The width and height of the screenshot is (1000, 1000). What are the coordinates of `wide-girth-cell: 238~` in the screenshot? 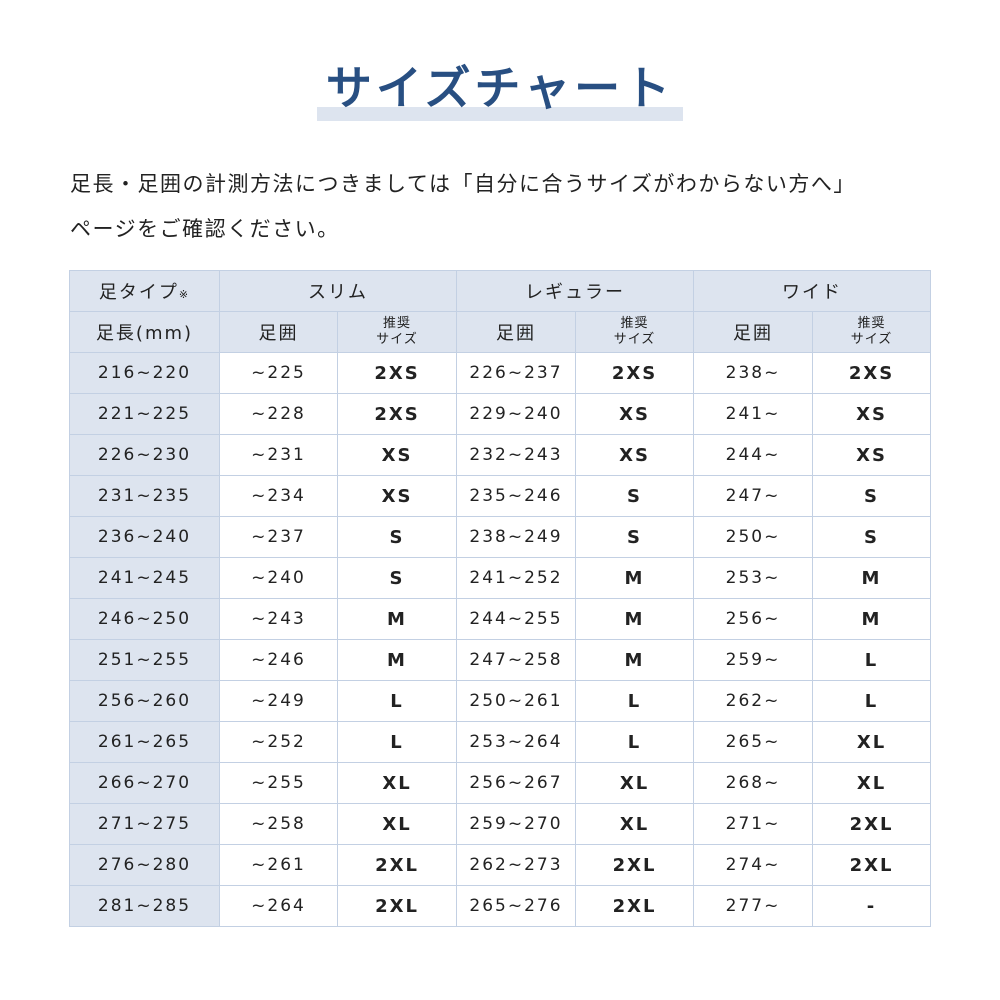 It's located at (753, 373).